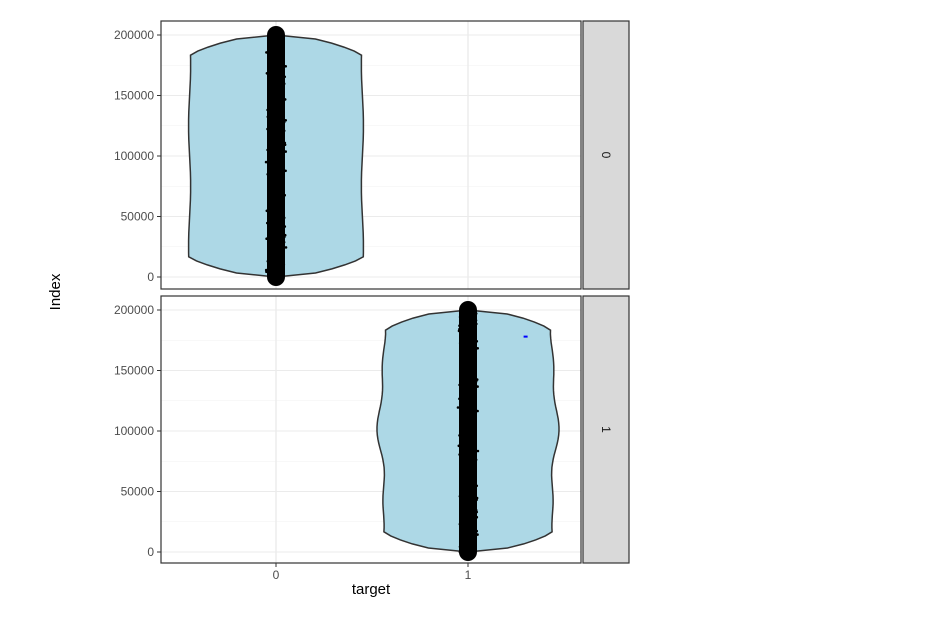  Describe the element at coordinates (134, 310) in the screenshot. I see `y-tick-label: 200000` at that location.